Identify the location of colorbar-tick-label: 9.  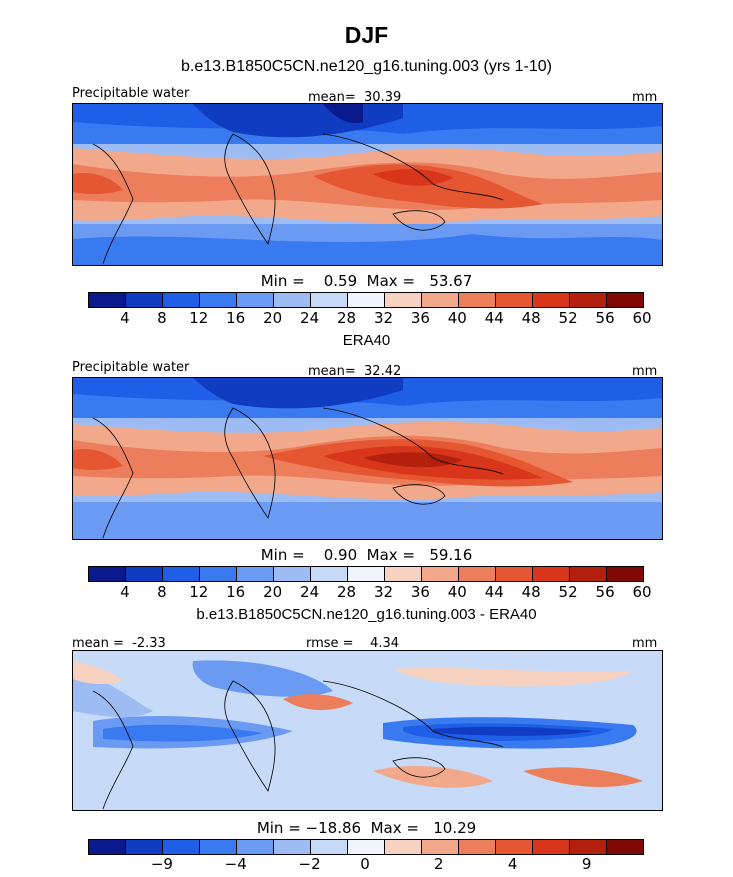
(586, 864).